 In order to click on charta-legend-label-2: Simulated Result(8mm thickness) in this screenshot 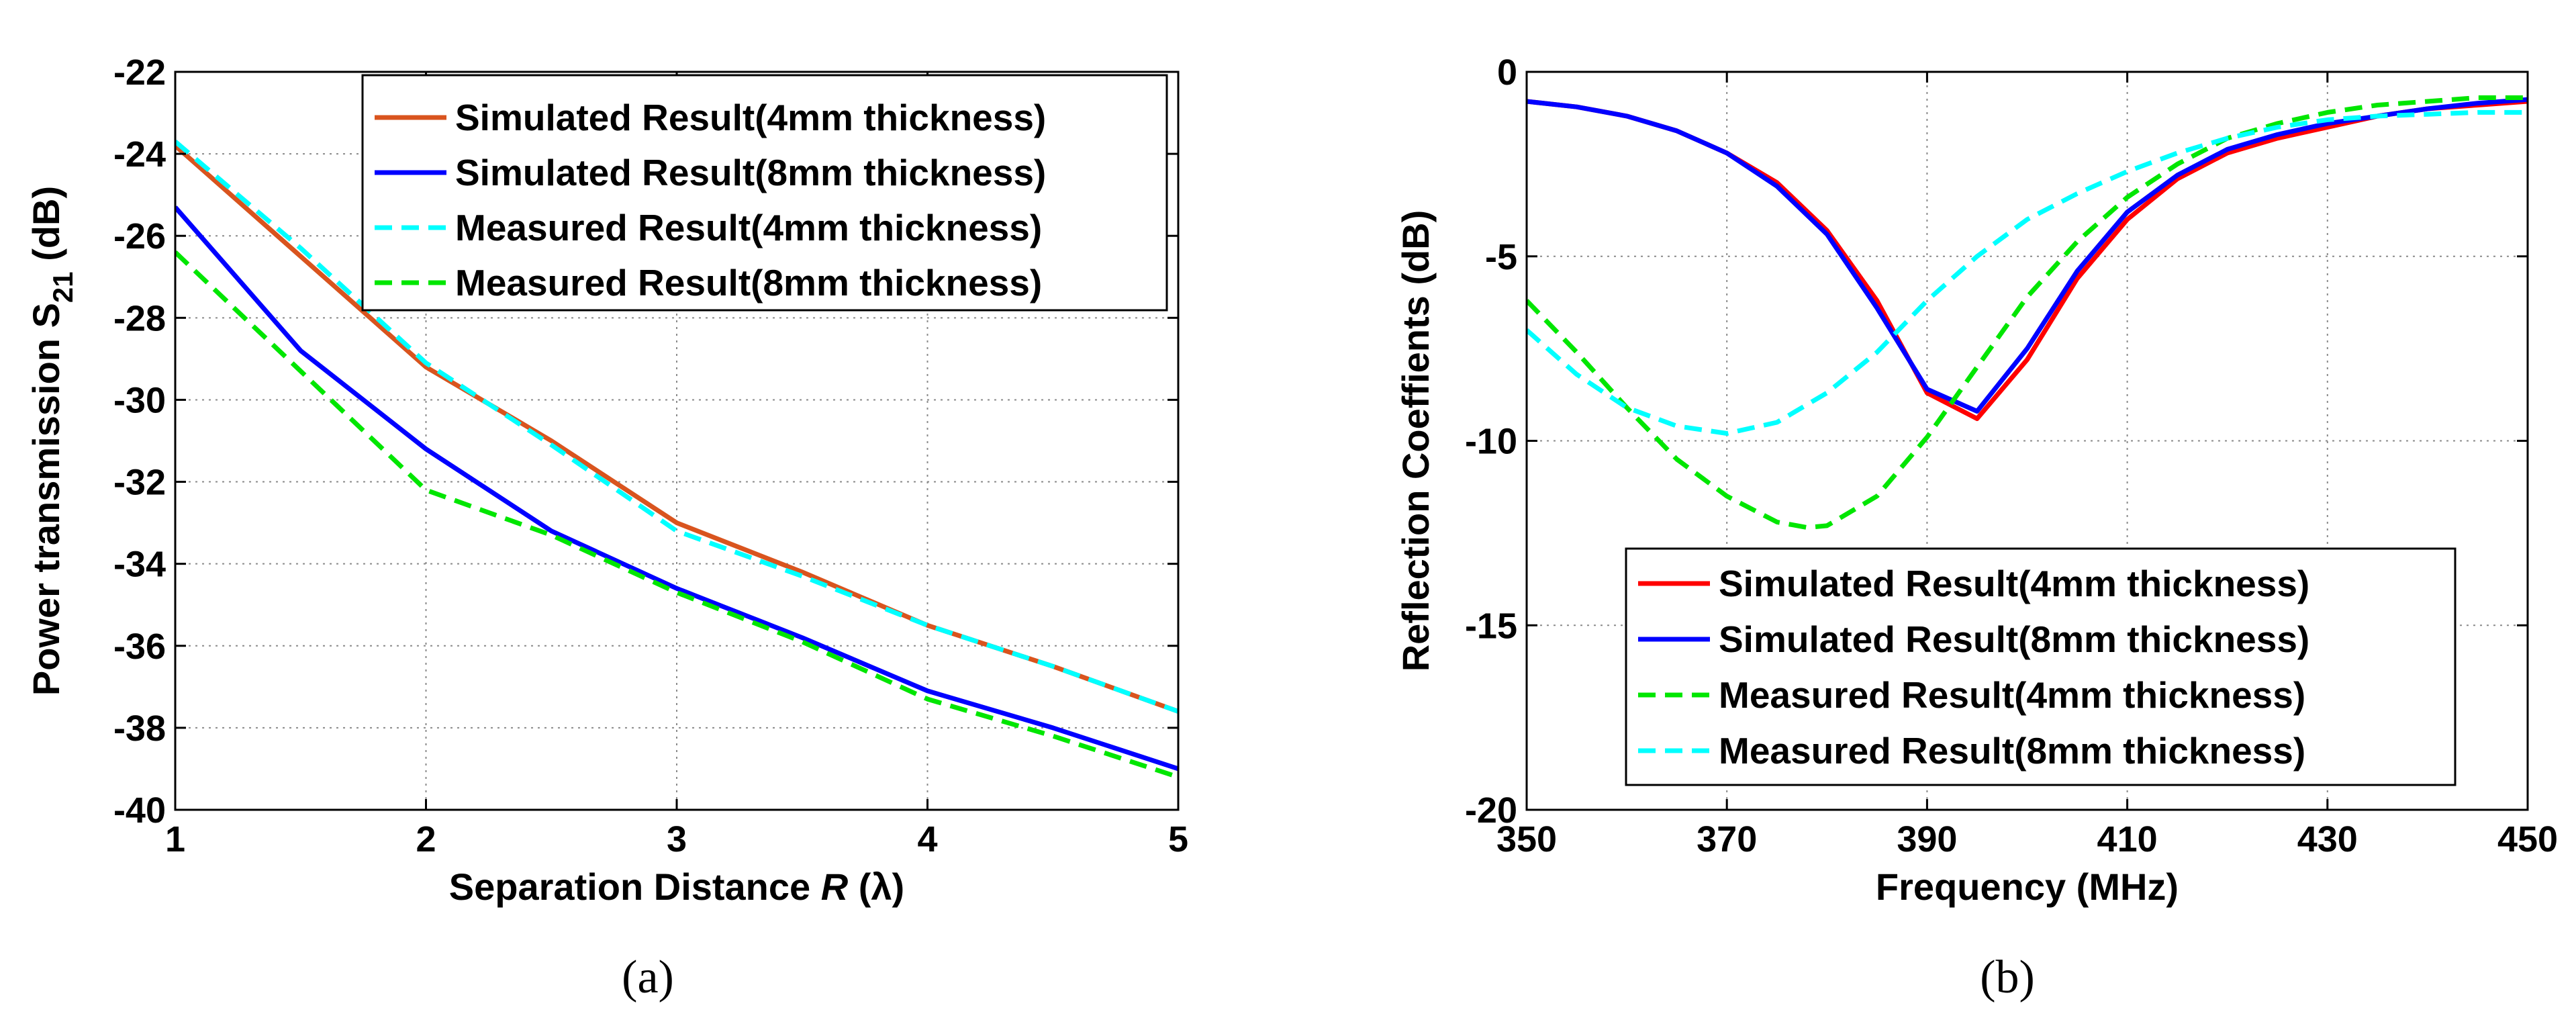, I will do `click(751, 172)`.